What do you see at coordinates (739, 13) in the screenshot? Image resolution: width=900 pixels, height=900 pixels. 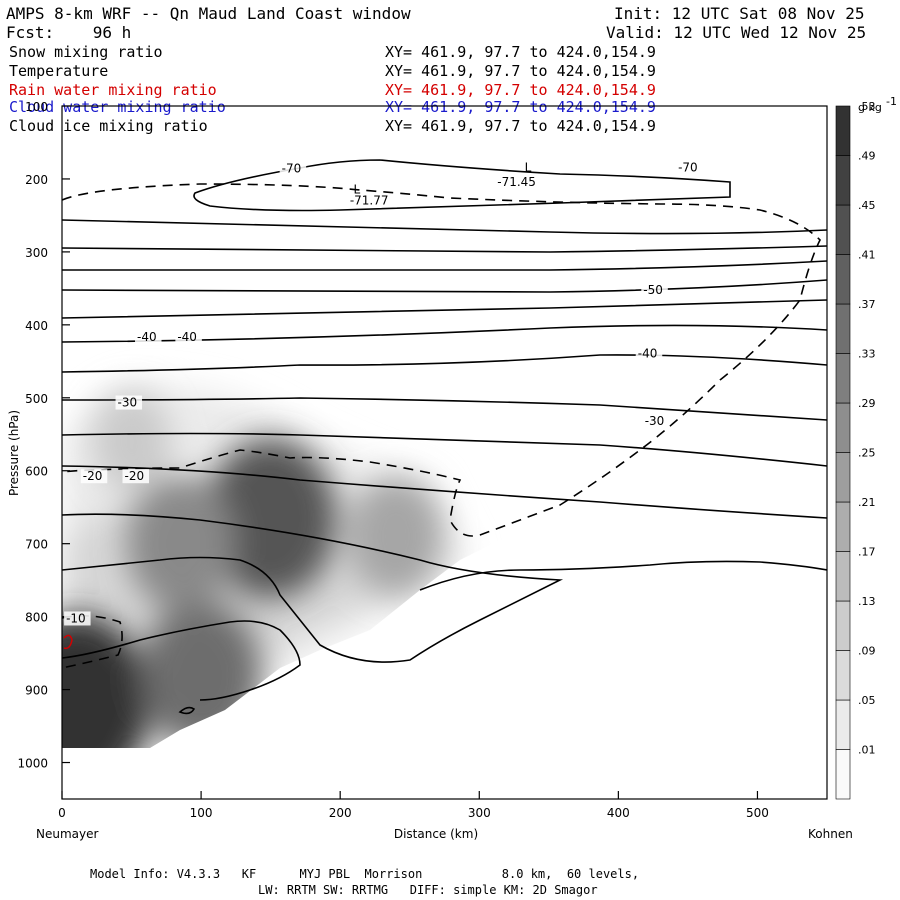 I see `init-time: Init: 12 UTC Sat 08 Nov 25` at bounding box center [739, 13].